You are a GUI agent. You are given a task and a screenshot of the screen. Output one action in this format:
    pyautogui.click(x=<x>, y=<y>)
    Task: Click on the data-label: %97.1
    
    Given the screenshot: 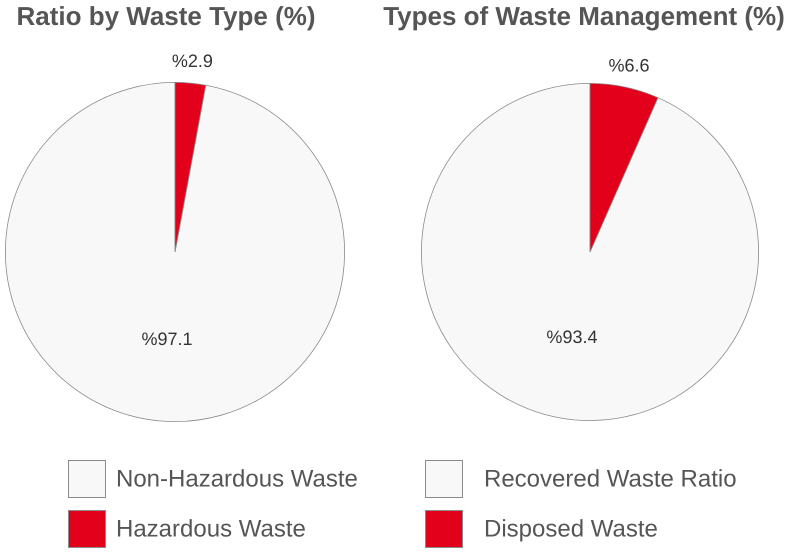 What is the action you would take?
    pyautogui.click(x=166, y=338)
    